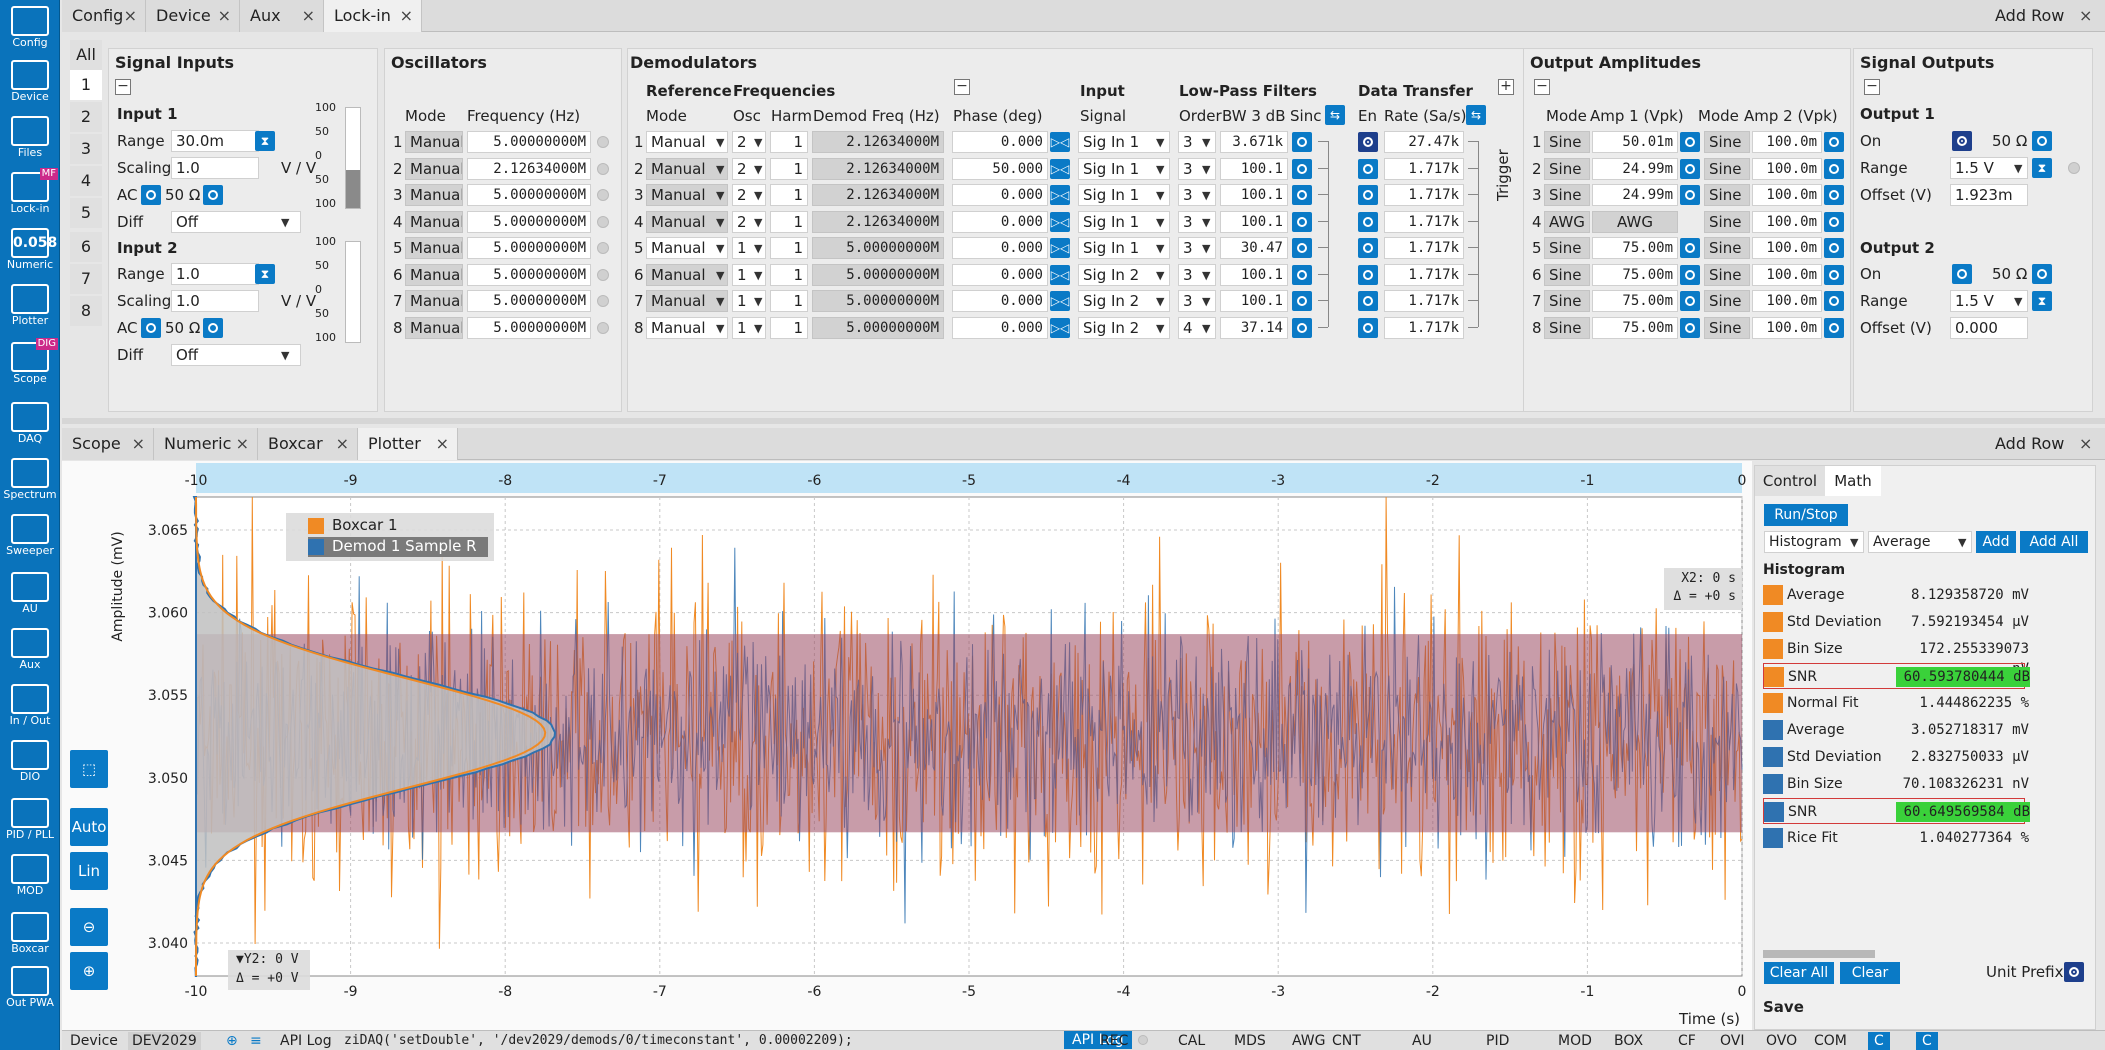  Describe the element at coordinates (193, 16) in the screenshot. I see `tab-device: Device ×` at that location.